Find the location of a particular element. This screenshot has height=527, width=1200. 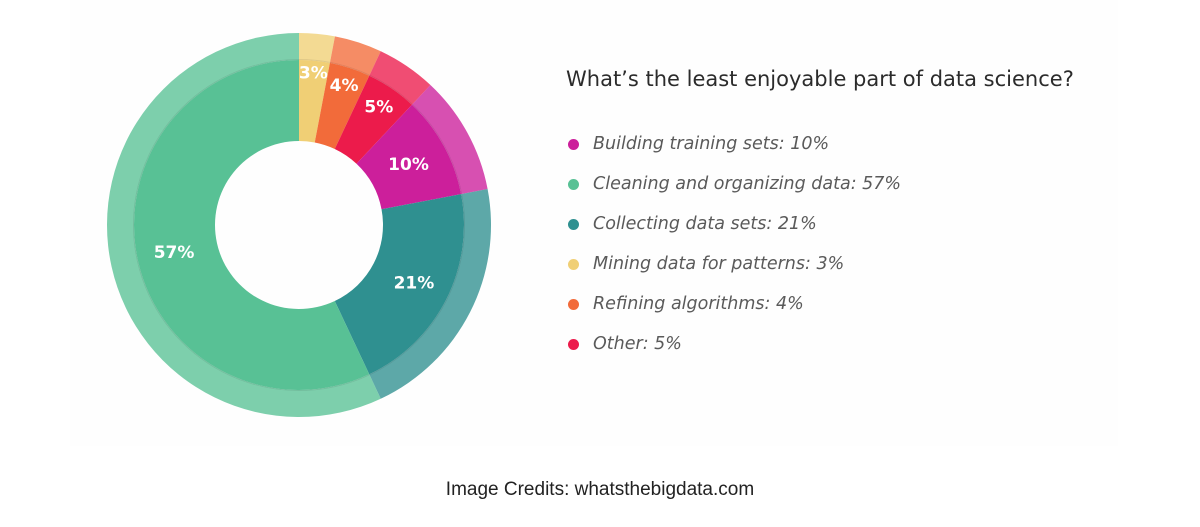

legend-swatch-other is located at coordinates (573, 344).